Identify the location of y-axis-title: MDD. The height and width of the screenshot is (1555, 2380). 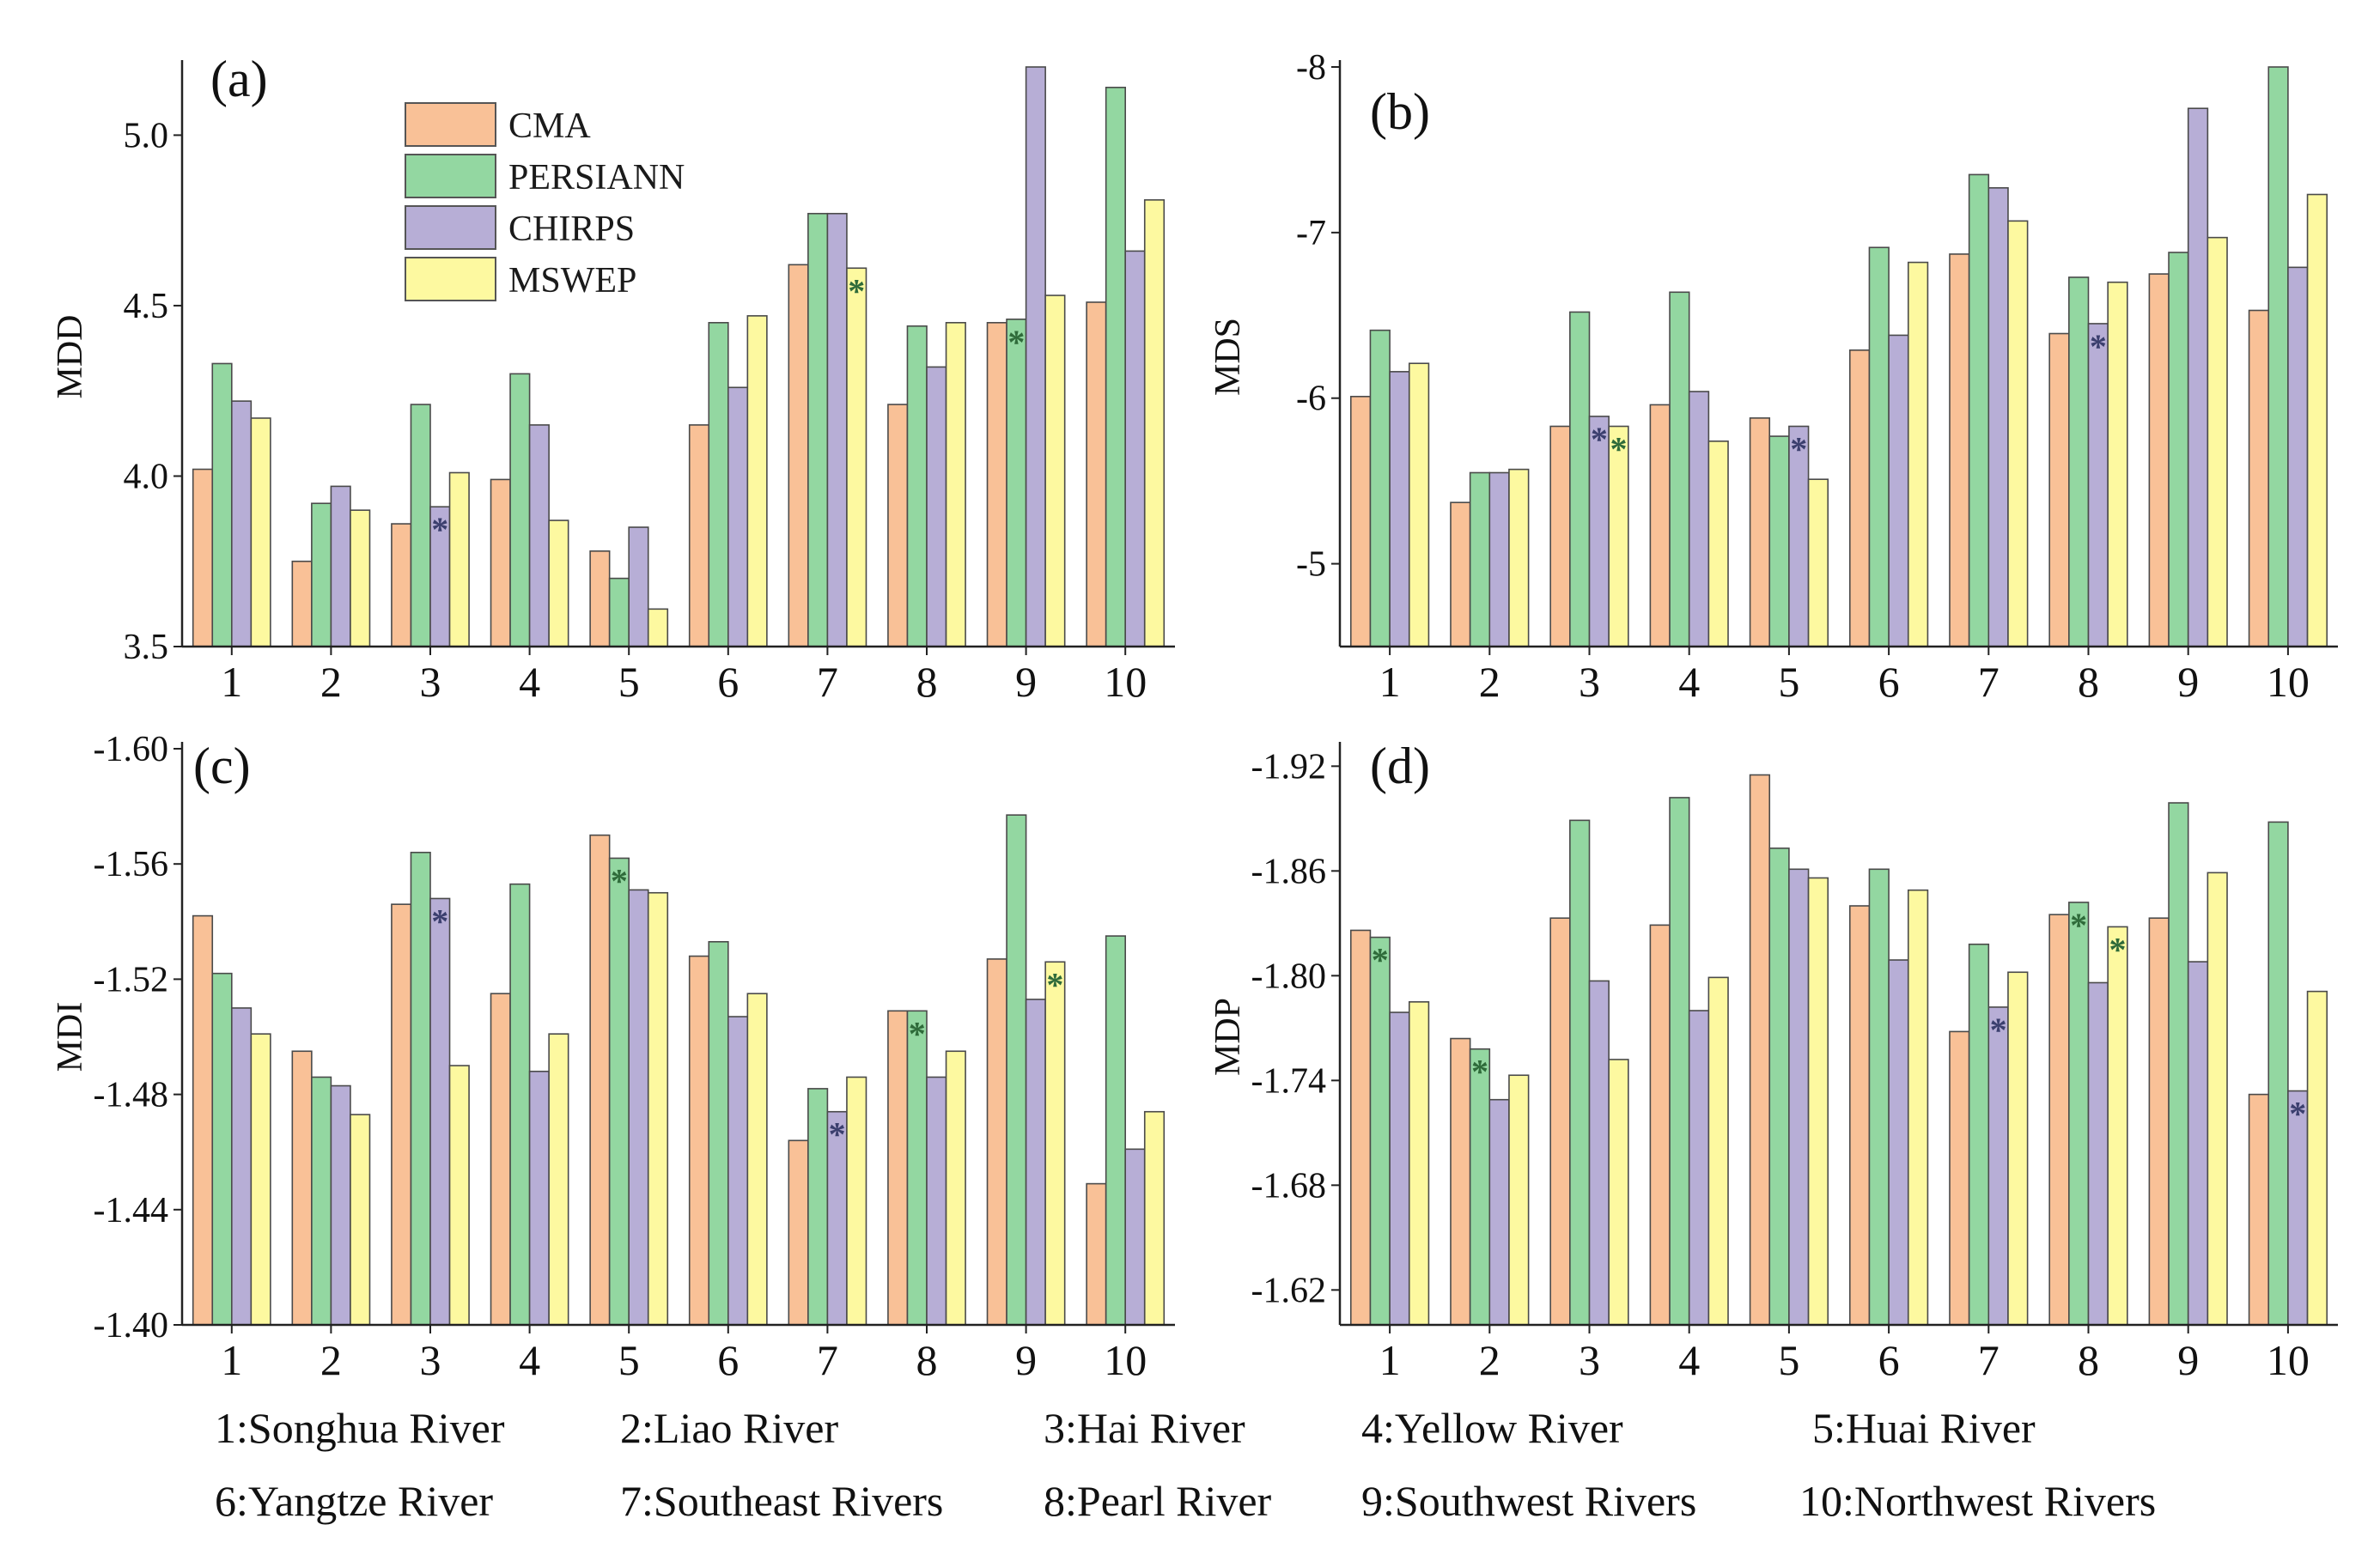
(71, 356).